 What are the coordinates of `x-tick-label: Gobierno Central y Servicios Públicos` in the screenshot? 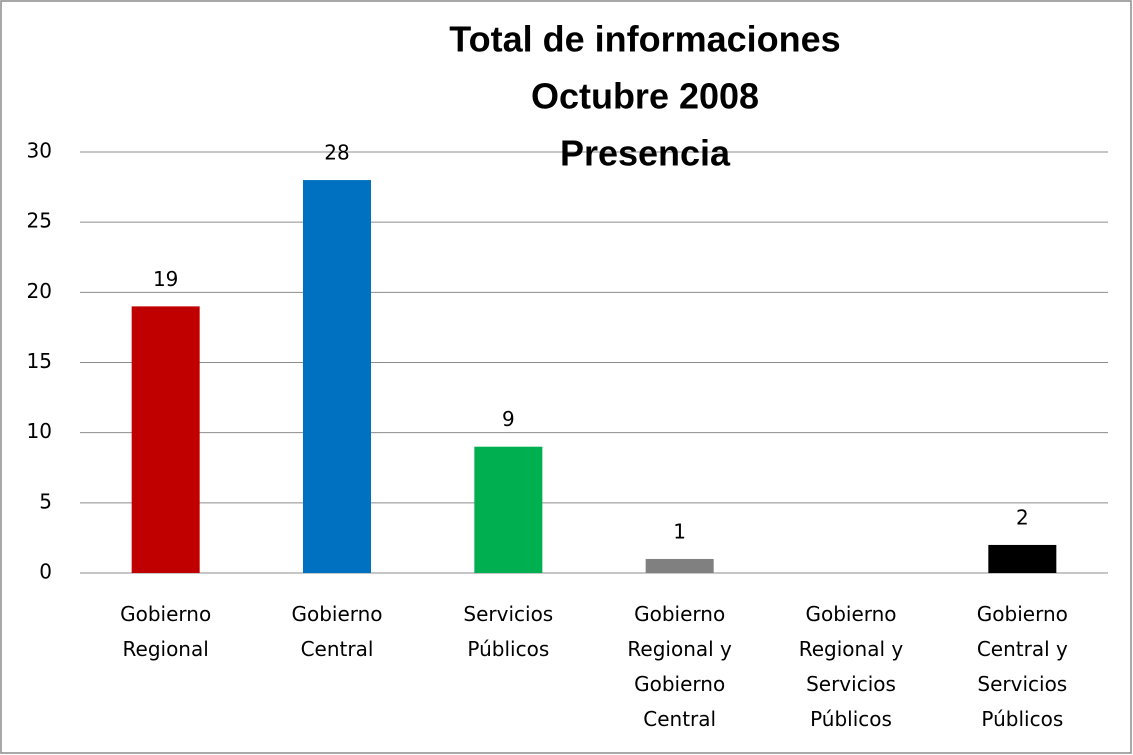 It's located at (1022, 666).